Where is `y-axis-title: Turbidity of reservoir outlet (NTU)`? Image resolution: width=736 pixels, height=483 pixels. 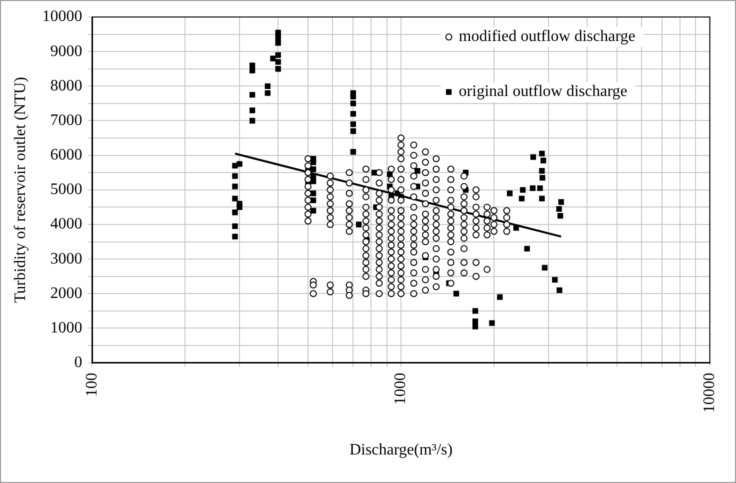
y-axis-title: Turbidity of reservoir outlet (NTU) is located at coordinates (20, 189).